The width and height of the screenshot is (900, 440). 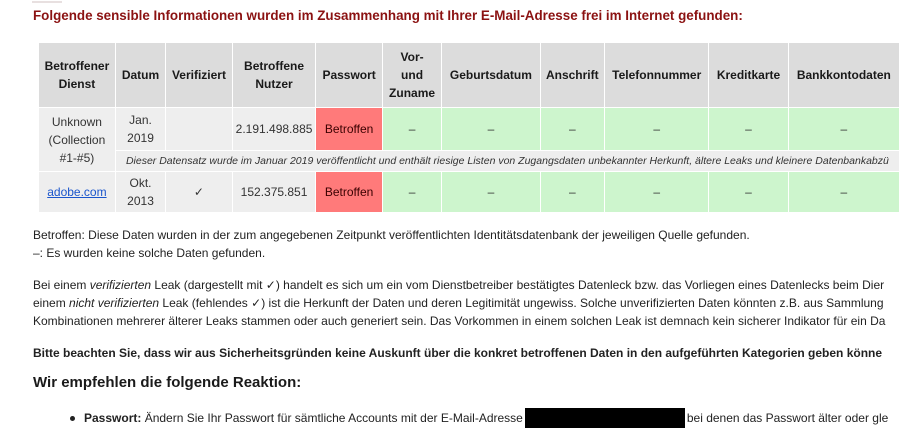 I want to click on recommendation-text-cont: bei denen das Passwort älter oder gle, so click(x=787, y=418).